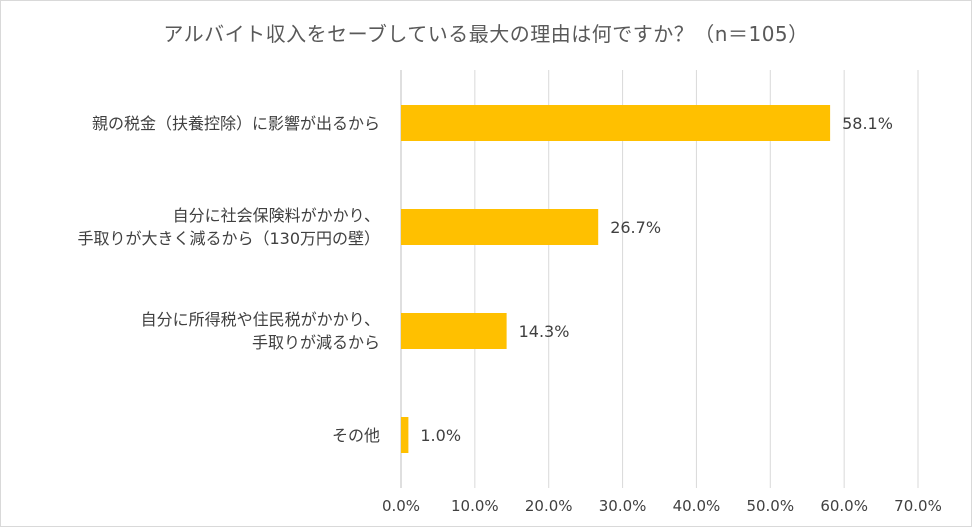  What do you see at coordinates (260, 331) in the screenshot?
I see `category-label: 自分に所得税や住民税がかかり、 手取りが減るから` at bounding box center [260, 331].